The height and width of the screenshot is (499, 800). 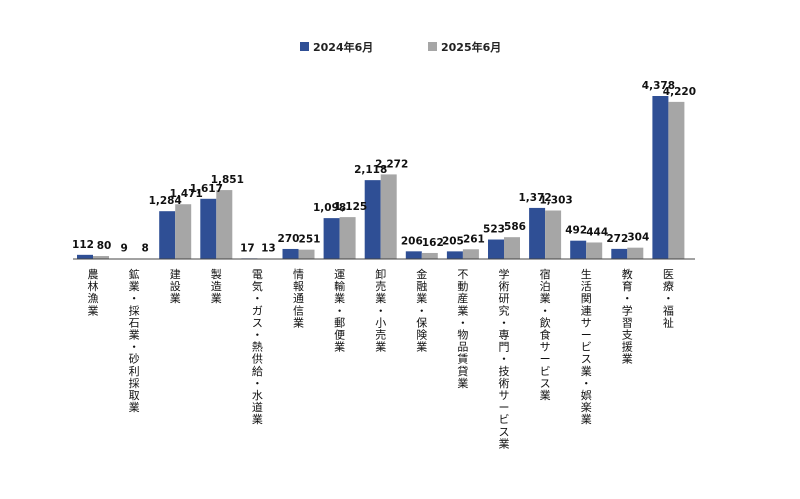 I want to click on legend-item-1: 2024年6月, so click(x=336, y=47).